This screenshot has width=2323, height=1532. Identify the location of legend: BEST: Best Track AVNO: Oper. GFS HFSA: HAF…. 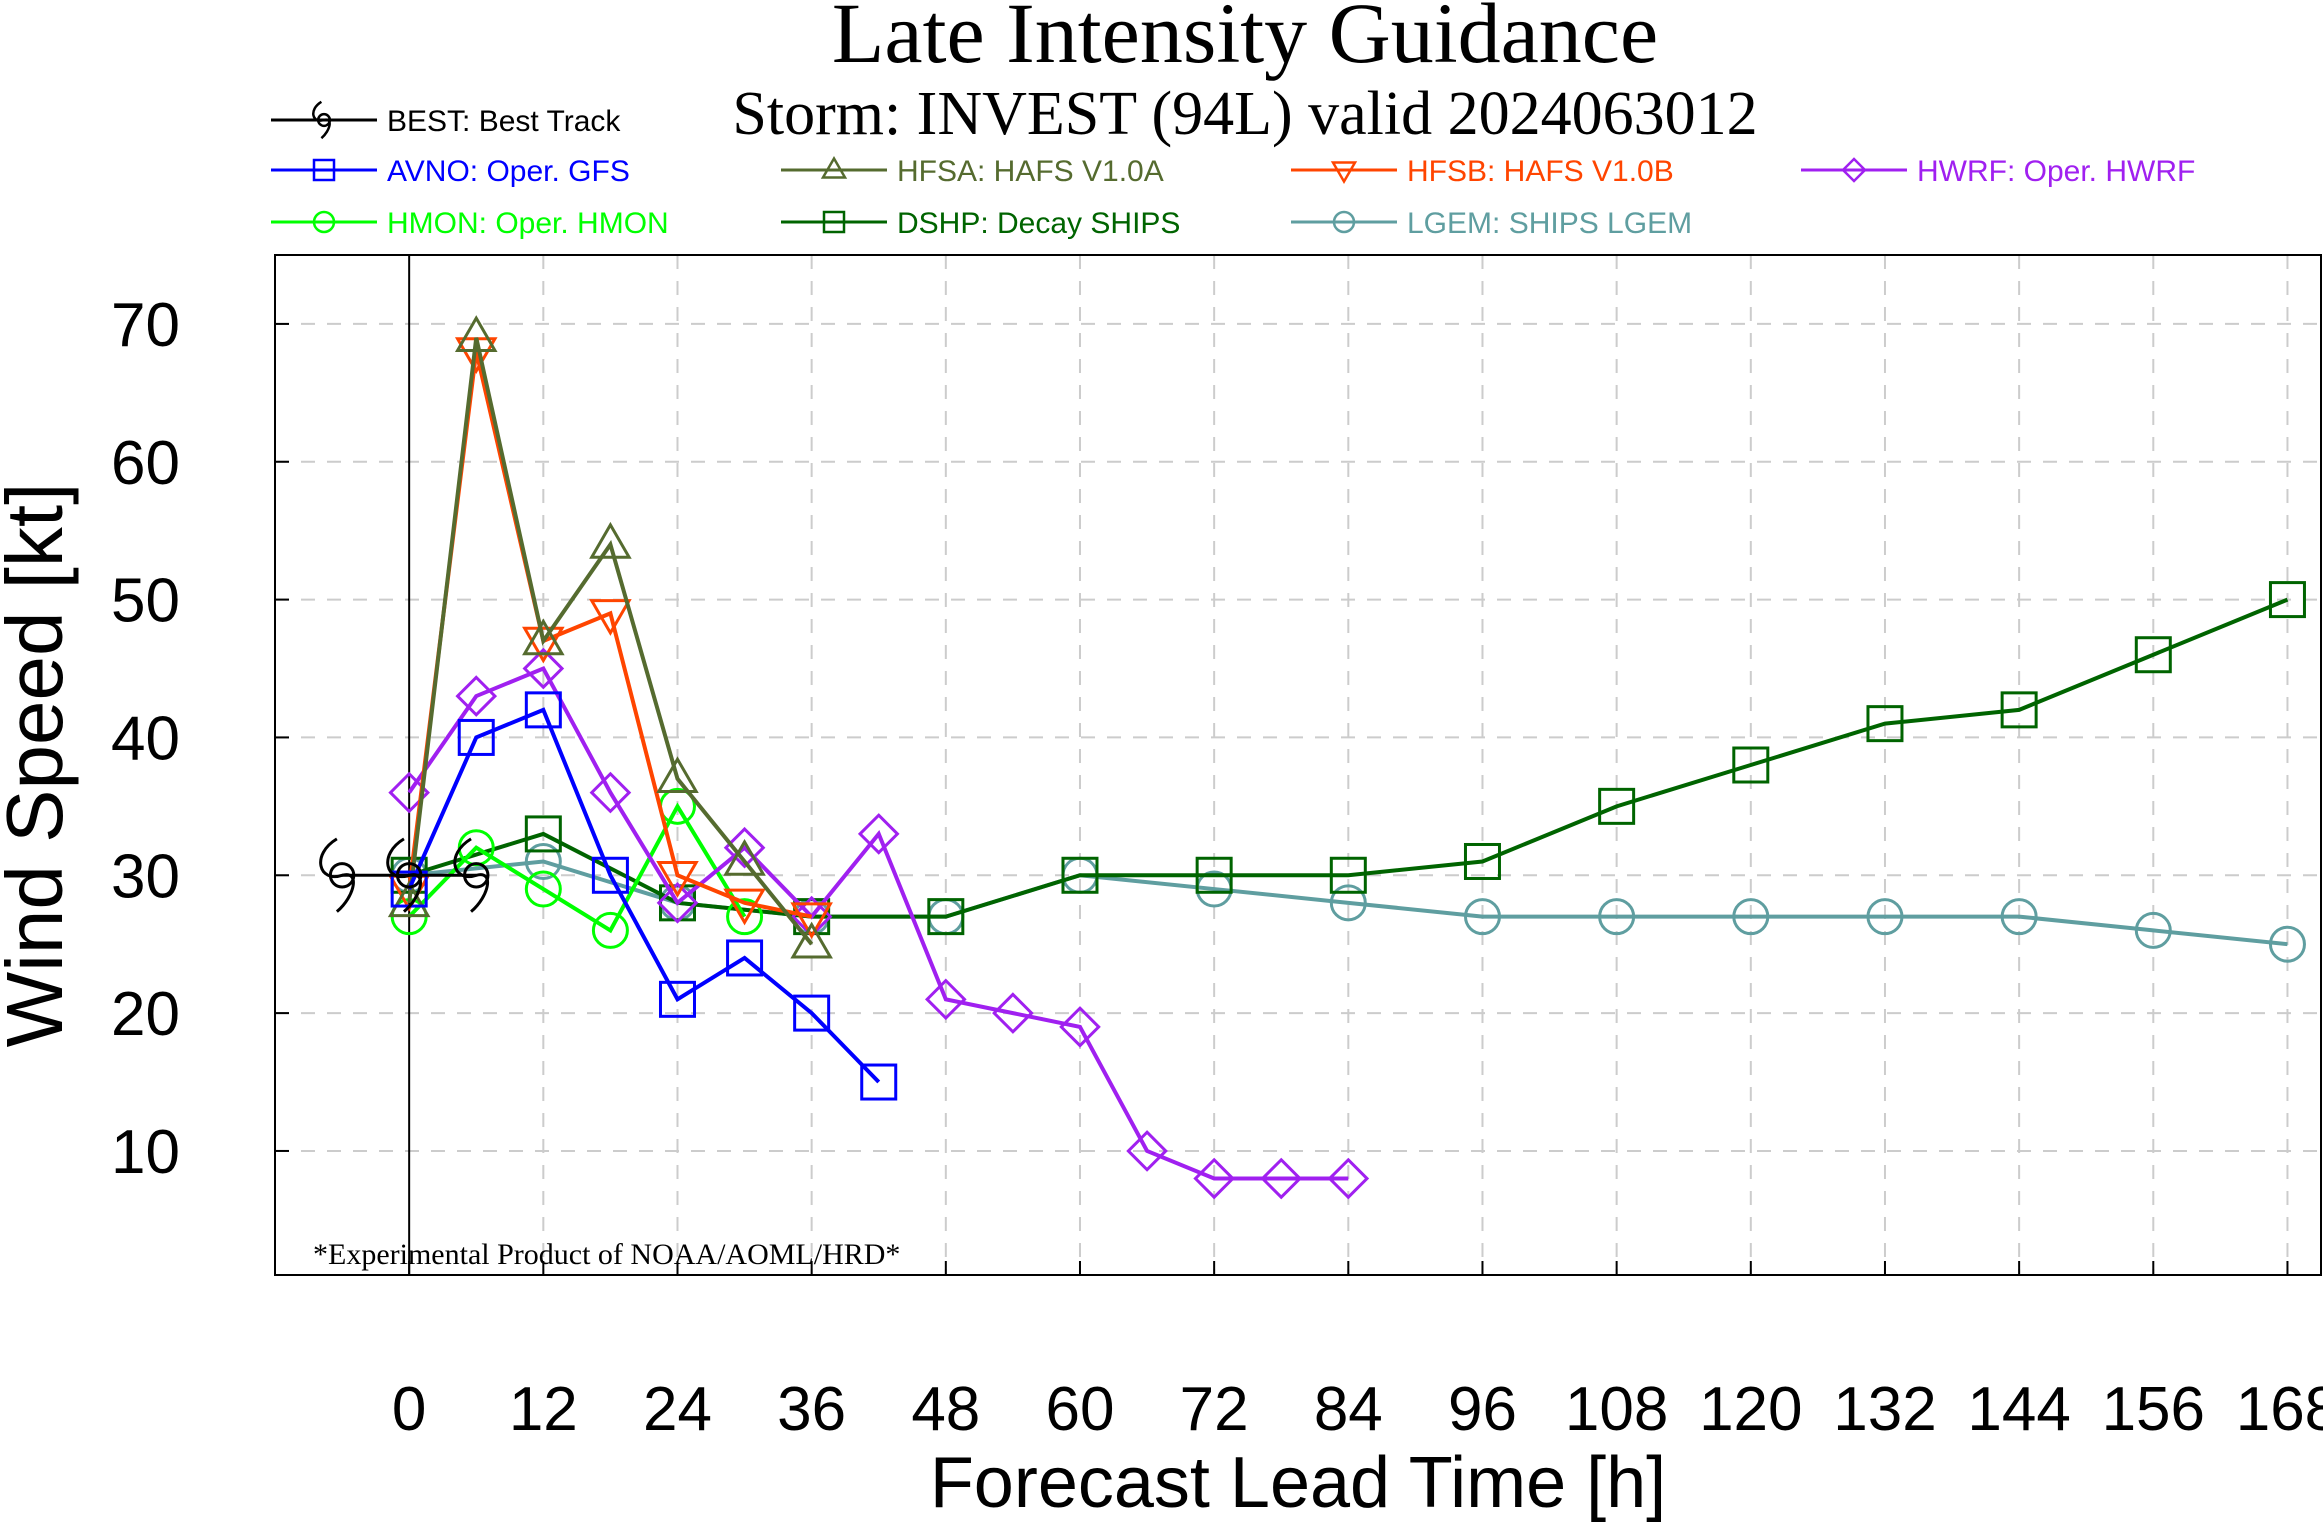
(1233, 170).